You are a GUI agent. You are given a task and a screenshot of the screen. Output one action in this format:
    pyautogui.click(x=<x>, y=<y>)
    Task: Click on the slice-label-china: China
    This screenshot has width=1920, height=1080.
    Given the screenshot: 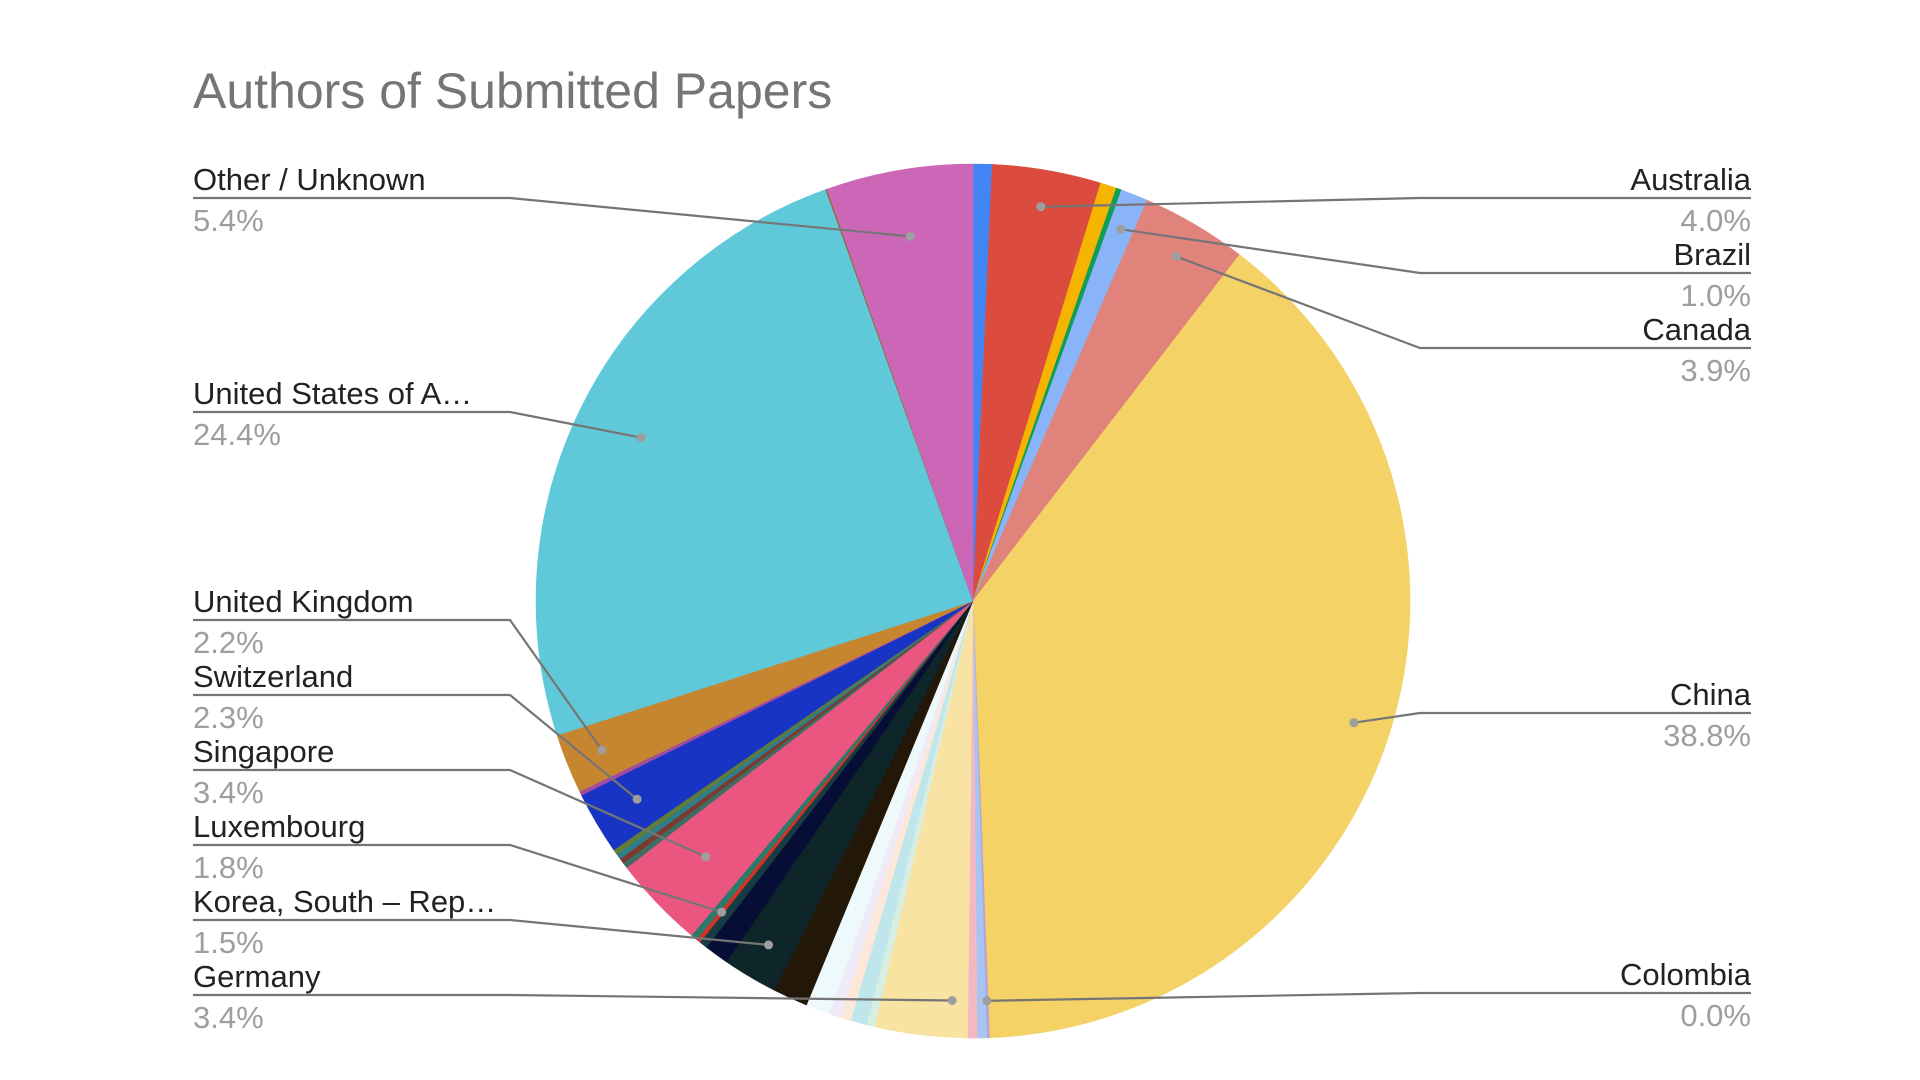 What is the action you would take?
    pyautogui.click(x=1711, y=694)
    